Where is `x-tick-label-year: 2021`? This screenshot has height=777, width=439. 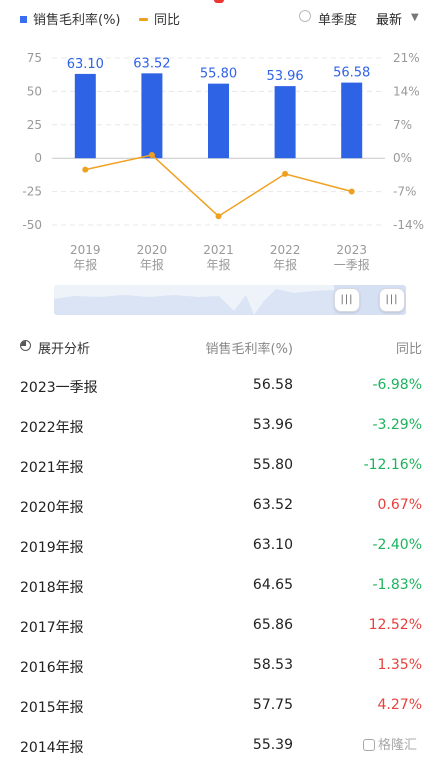 x-tick-label-year: 2021 is located at coordinates (218, 250).